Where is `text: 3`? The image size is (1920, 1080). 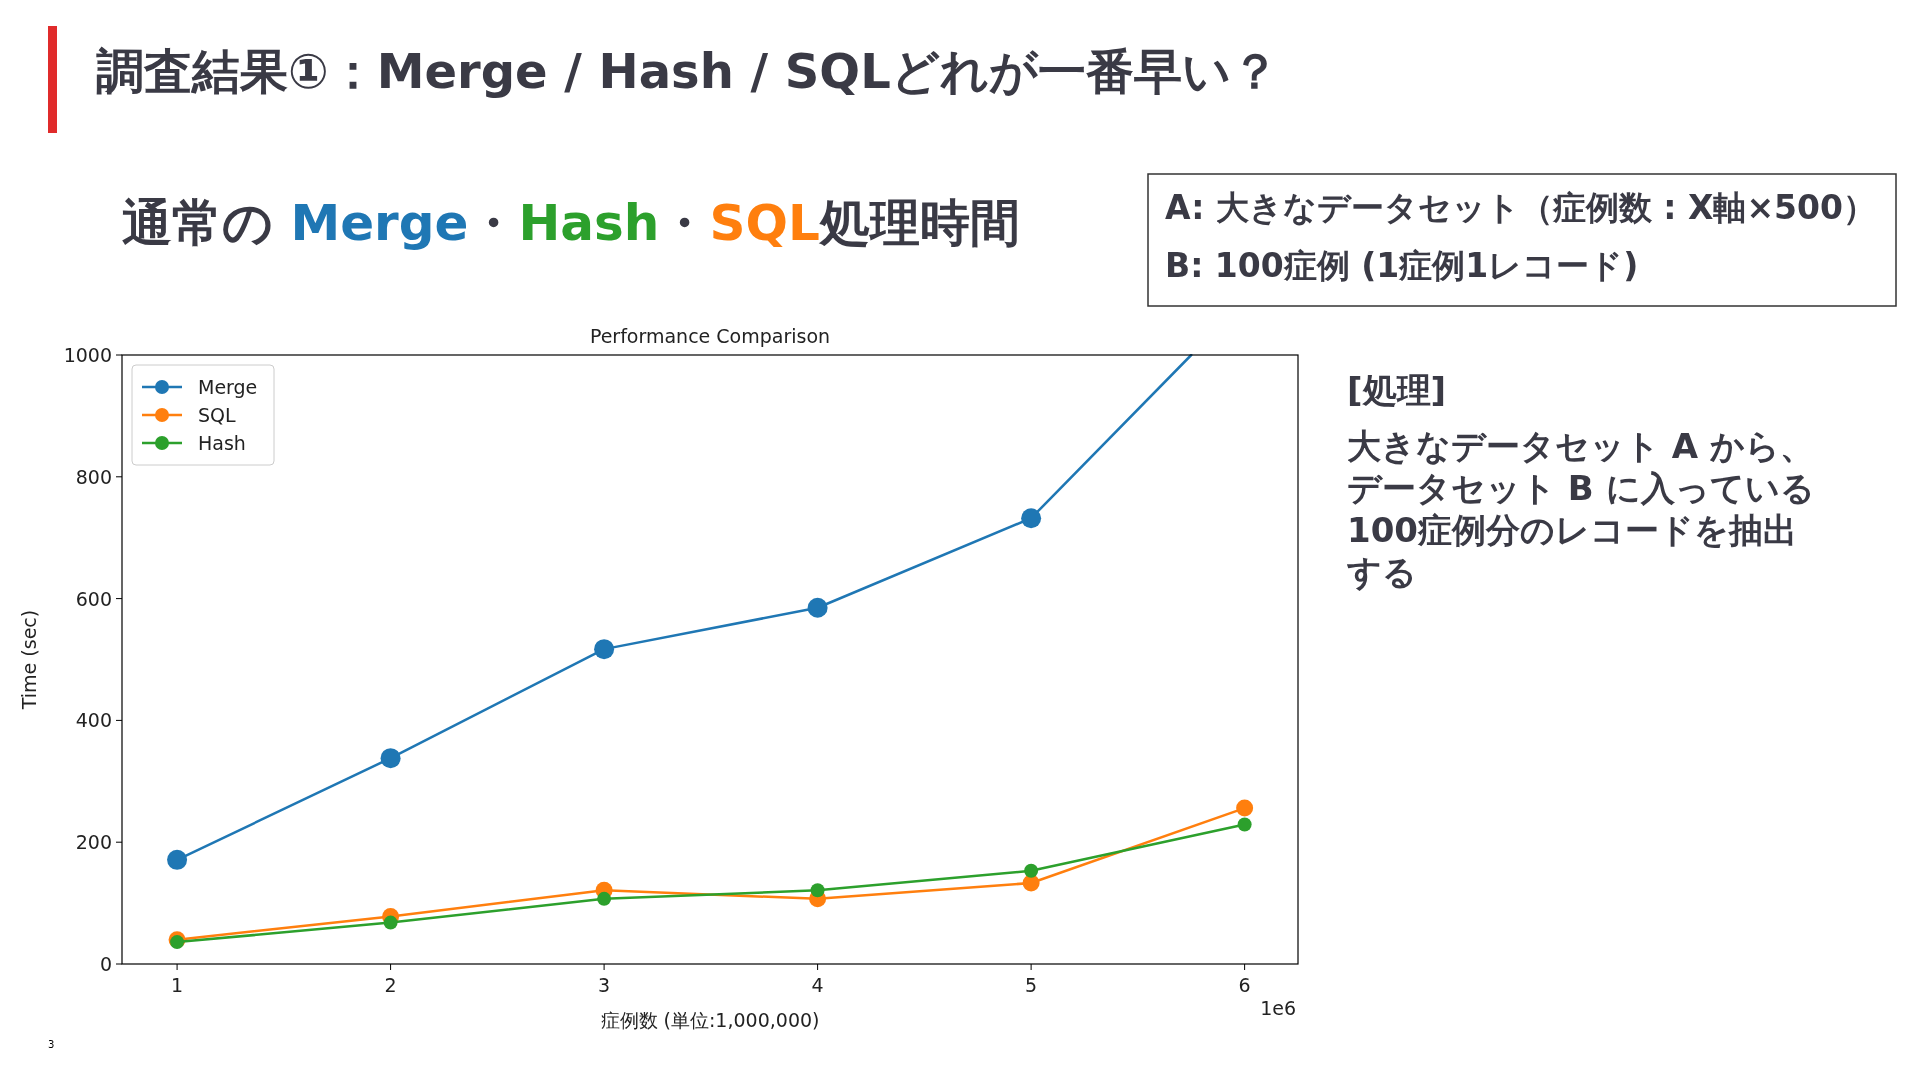 text: 3 is located at coordinates (51, 1044).